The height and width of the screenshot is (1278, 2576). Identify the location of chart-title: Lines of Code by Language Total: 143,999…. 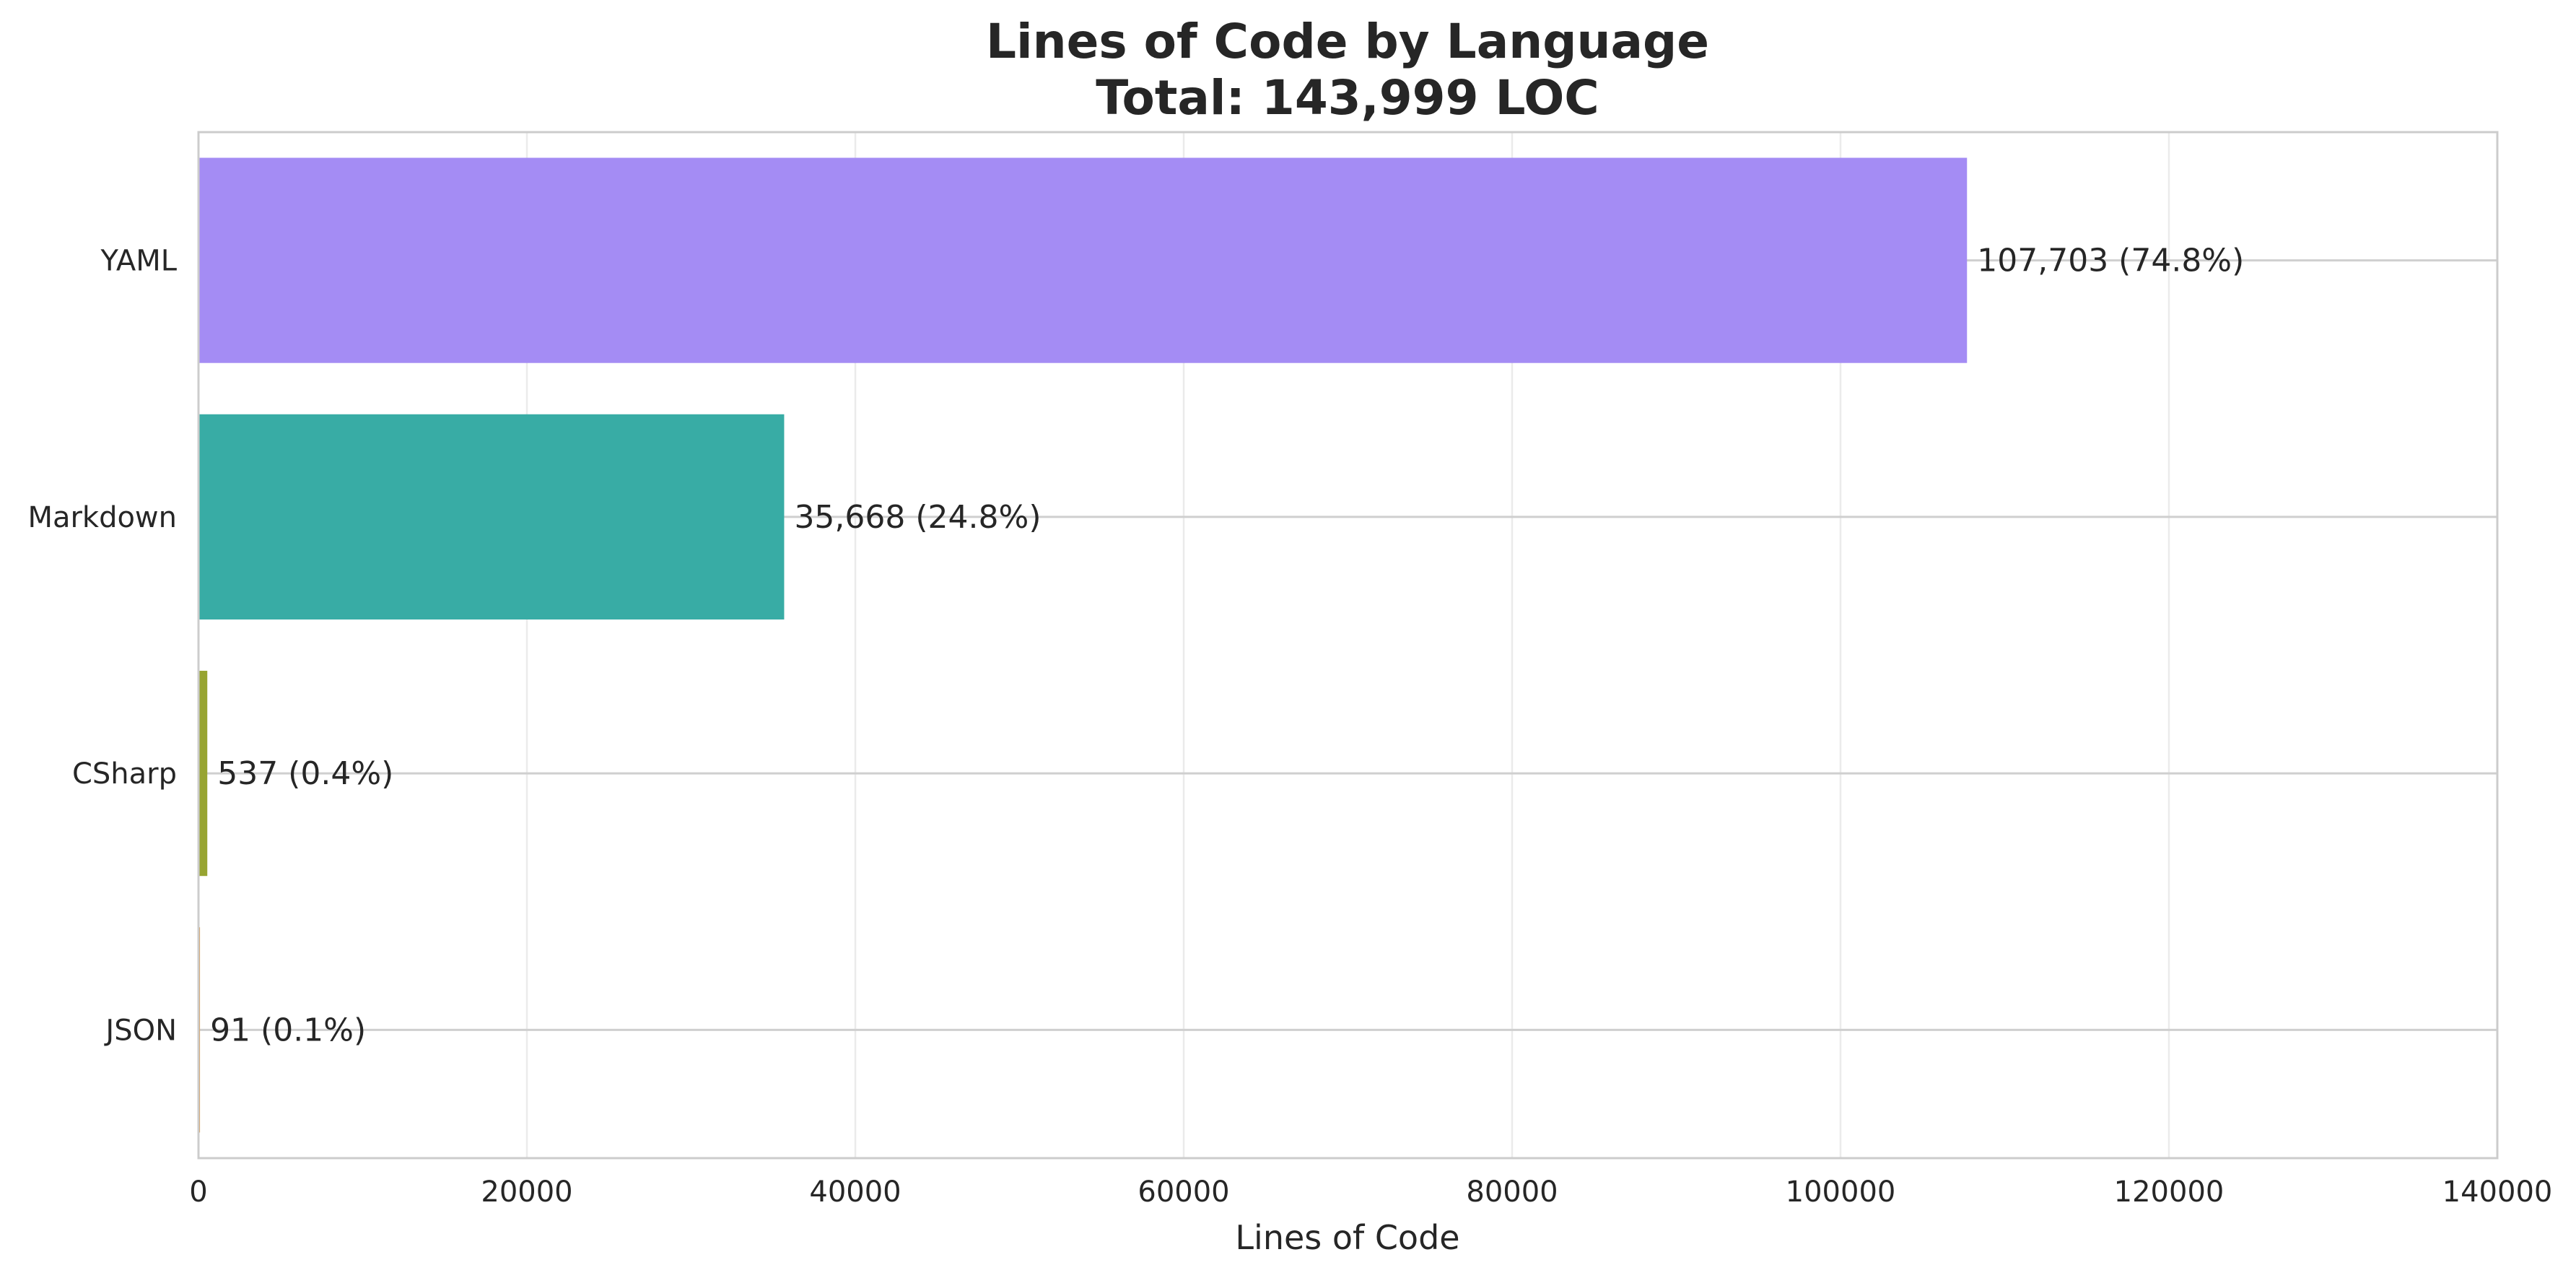
(1347, 70).